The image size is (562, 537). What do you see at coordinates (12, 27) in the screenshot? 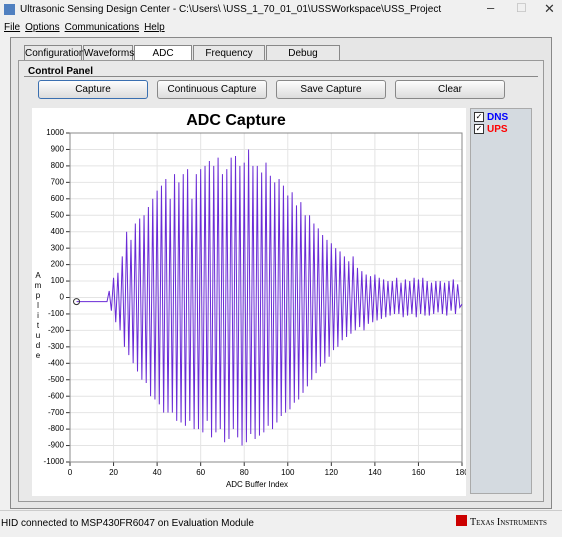
I see `menu-item: File` at bounding box center [12, 27].